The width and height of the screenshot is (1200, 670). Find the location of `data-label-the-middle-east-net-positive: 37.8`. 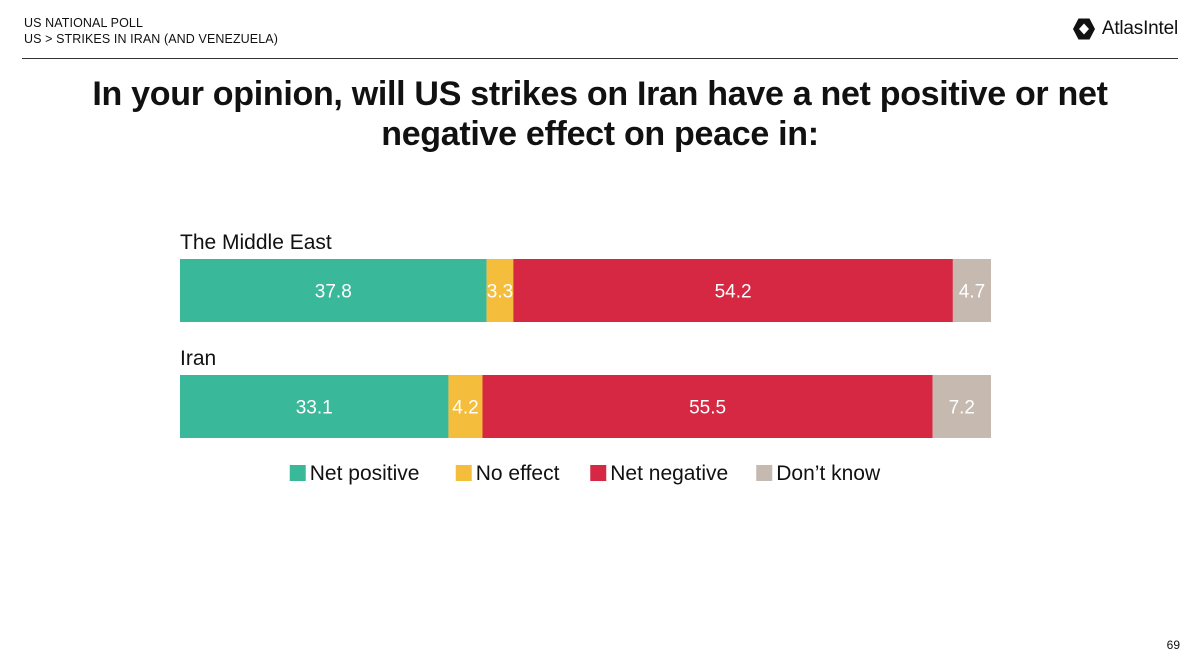

data-label-the-middle-east-net-positive: 37.8 is located at coordinates (333, 292).